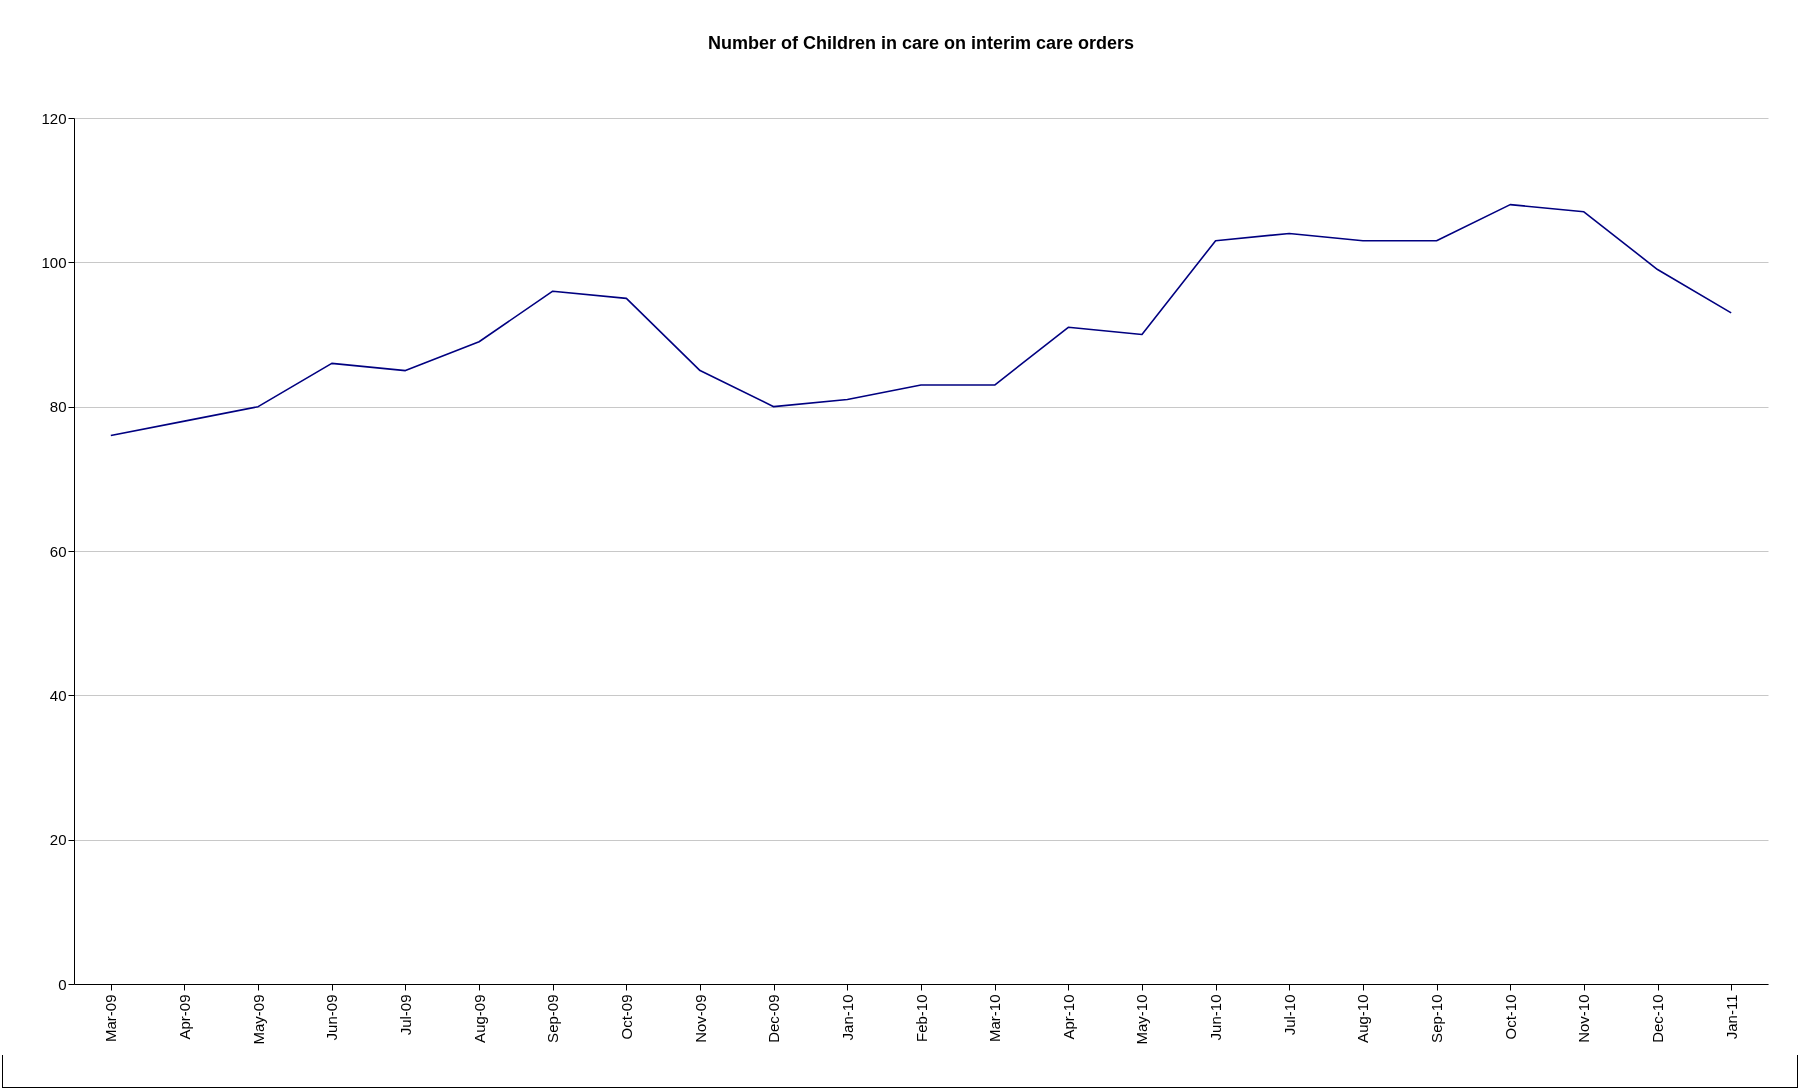 This screenshot has width=1802, height=1092. Describe the element at coordinates (1363, 1018) in the screenshot. I see `x-tick-label: Aug-10` at that location.